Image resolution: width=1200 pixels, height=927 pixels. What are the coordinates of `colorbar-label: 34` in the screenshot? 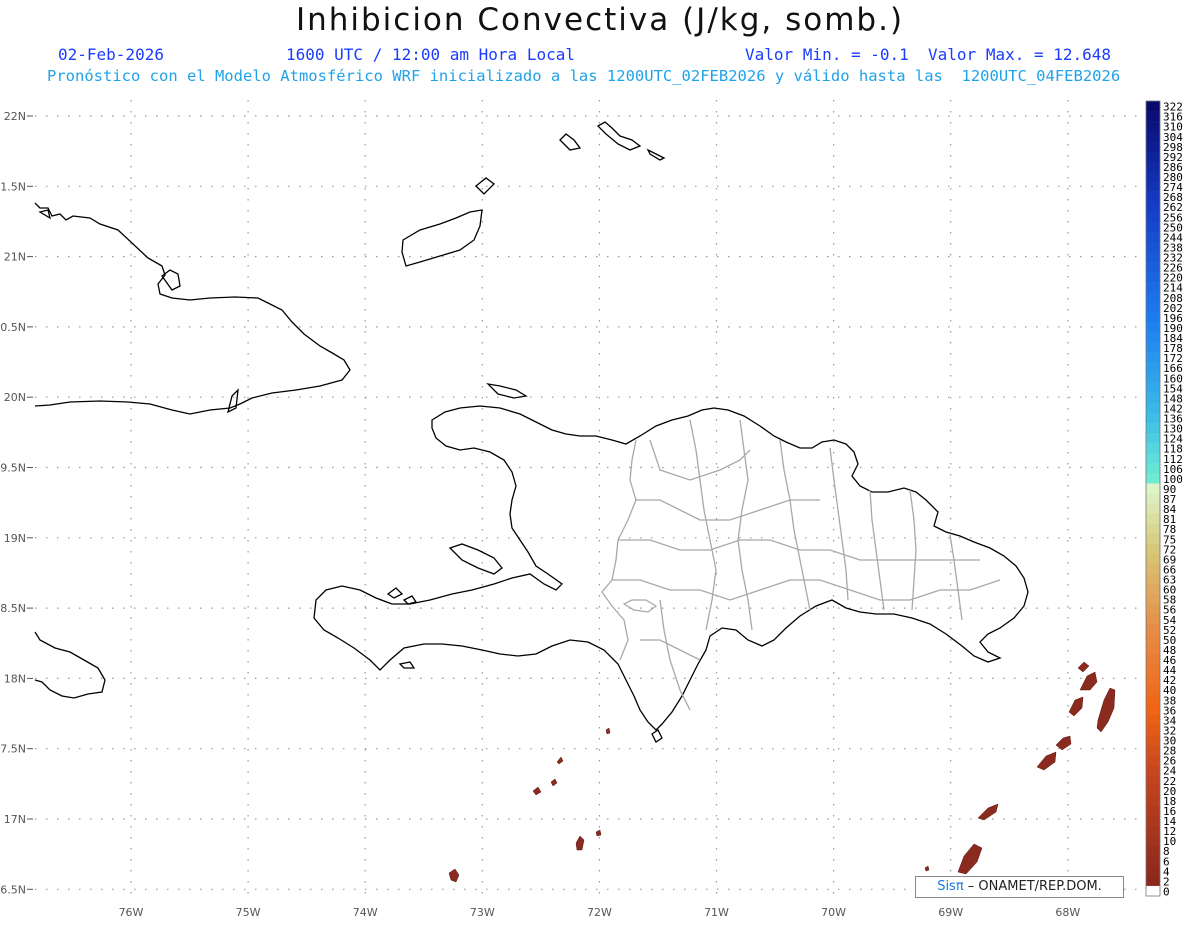 It's located at (1170, 720).